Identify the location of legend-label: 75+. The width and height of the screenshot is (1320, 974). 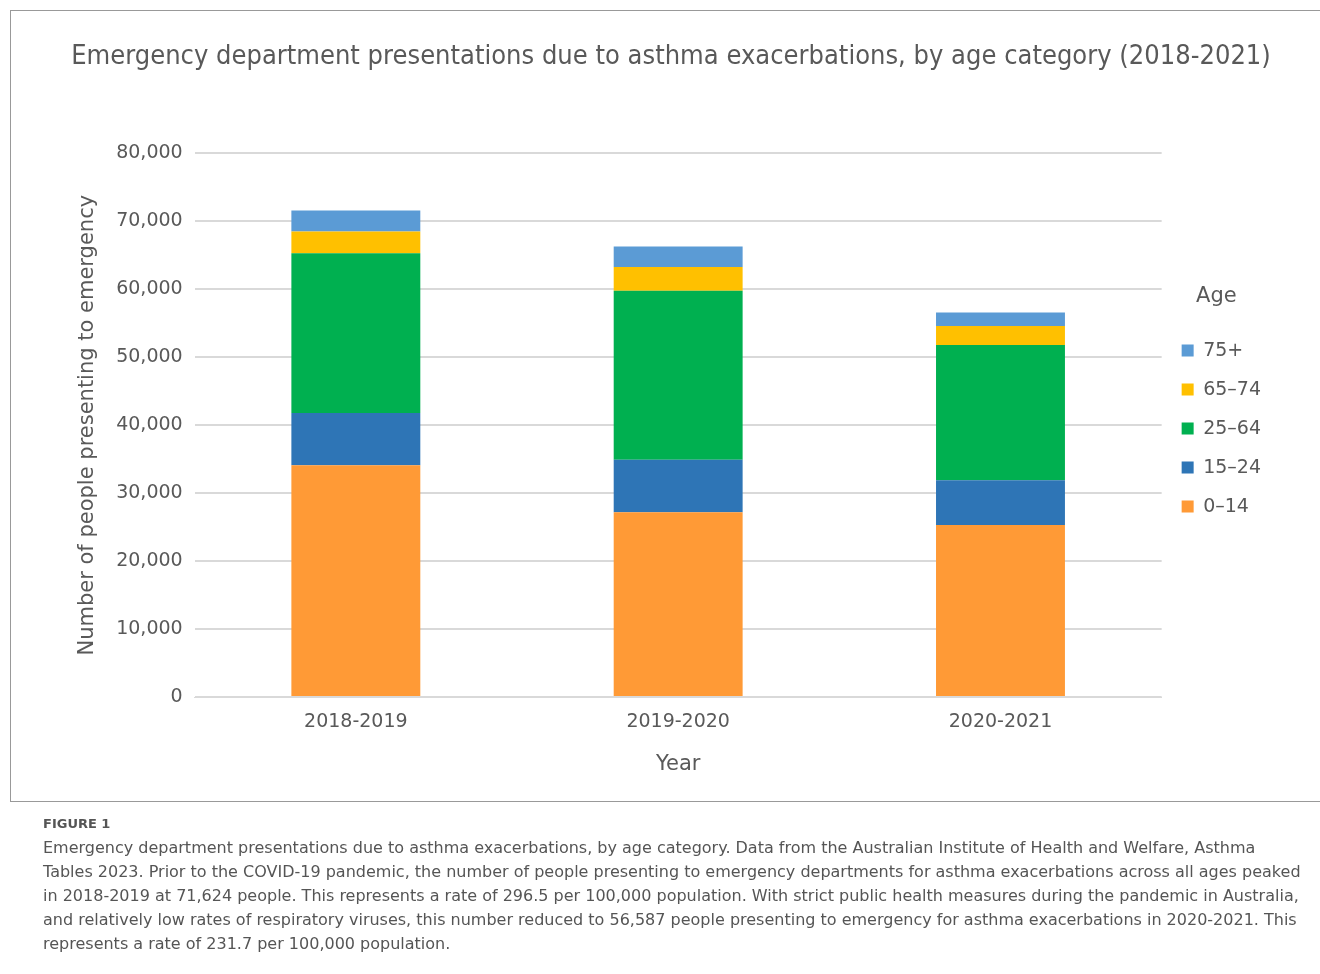
(1223, 348).